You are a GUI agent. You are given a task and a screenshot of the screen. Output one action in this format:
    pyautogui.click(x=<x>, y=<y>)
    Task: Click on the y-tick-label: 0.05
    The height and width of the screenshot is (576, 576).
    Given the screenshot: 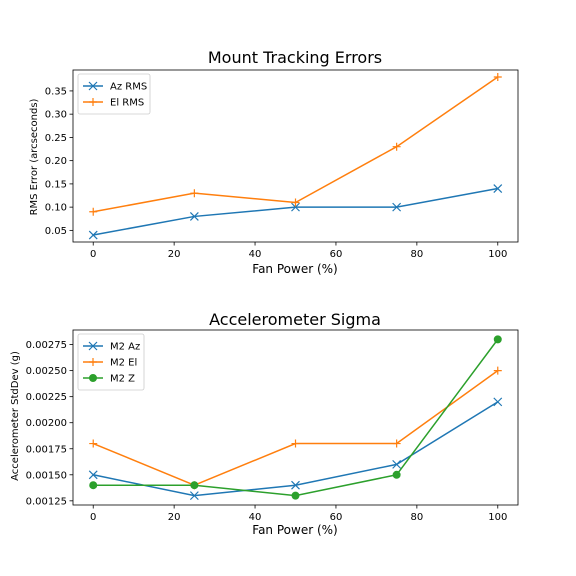 What is the action you would take?
    pyautogui.click(x=56, y=231)
    